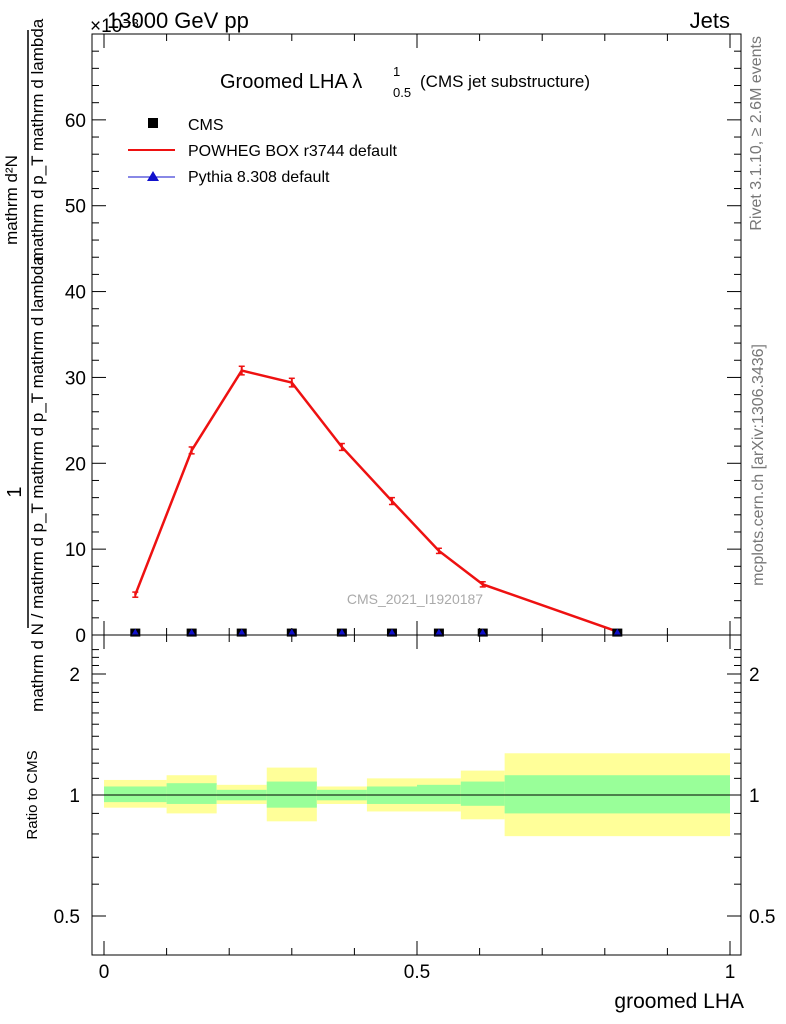 This screenshot has width=786, height=1024. What do you see at coordinates (505, 81) in the screenshot?
I see `chart-title-note: (CMS jet substructure)` at bounding box center [505, 81].